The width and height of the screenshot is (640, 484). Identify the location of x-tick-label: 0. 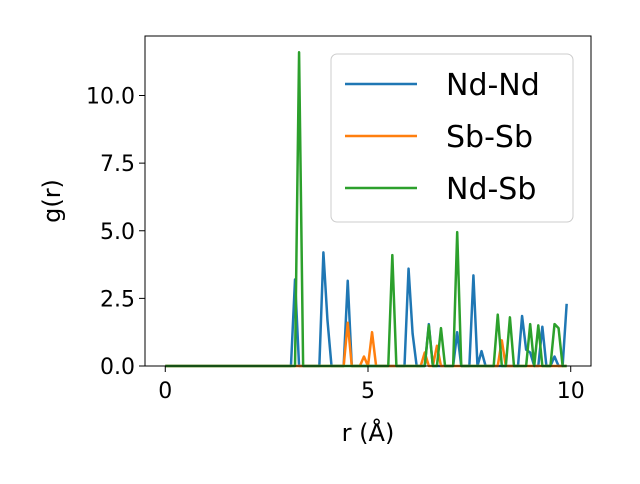
(165, 391).